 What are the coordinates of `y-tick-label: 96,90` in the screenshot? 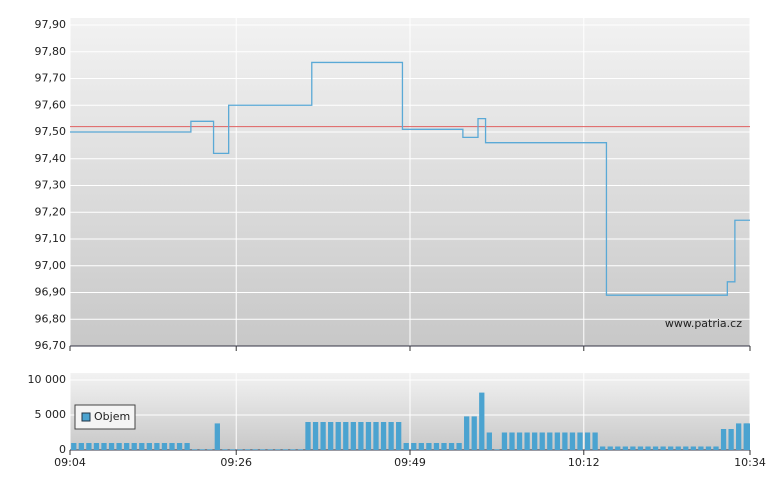 It's located at (51, 292).